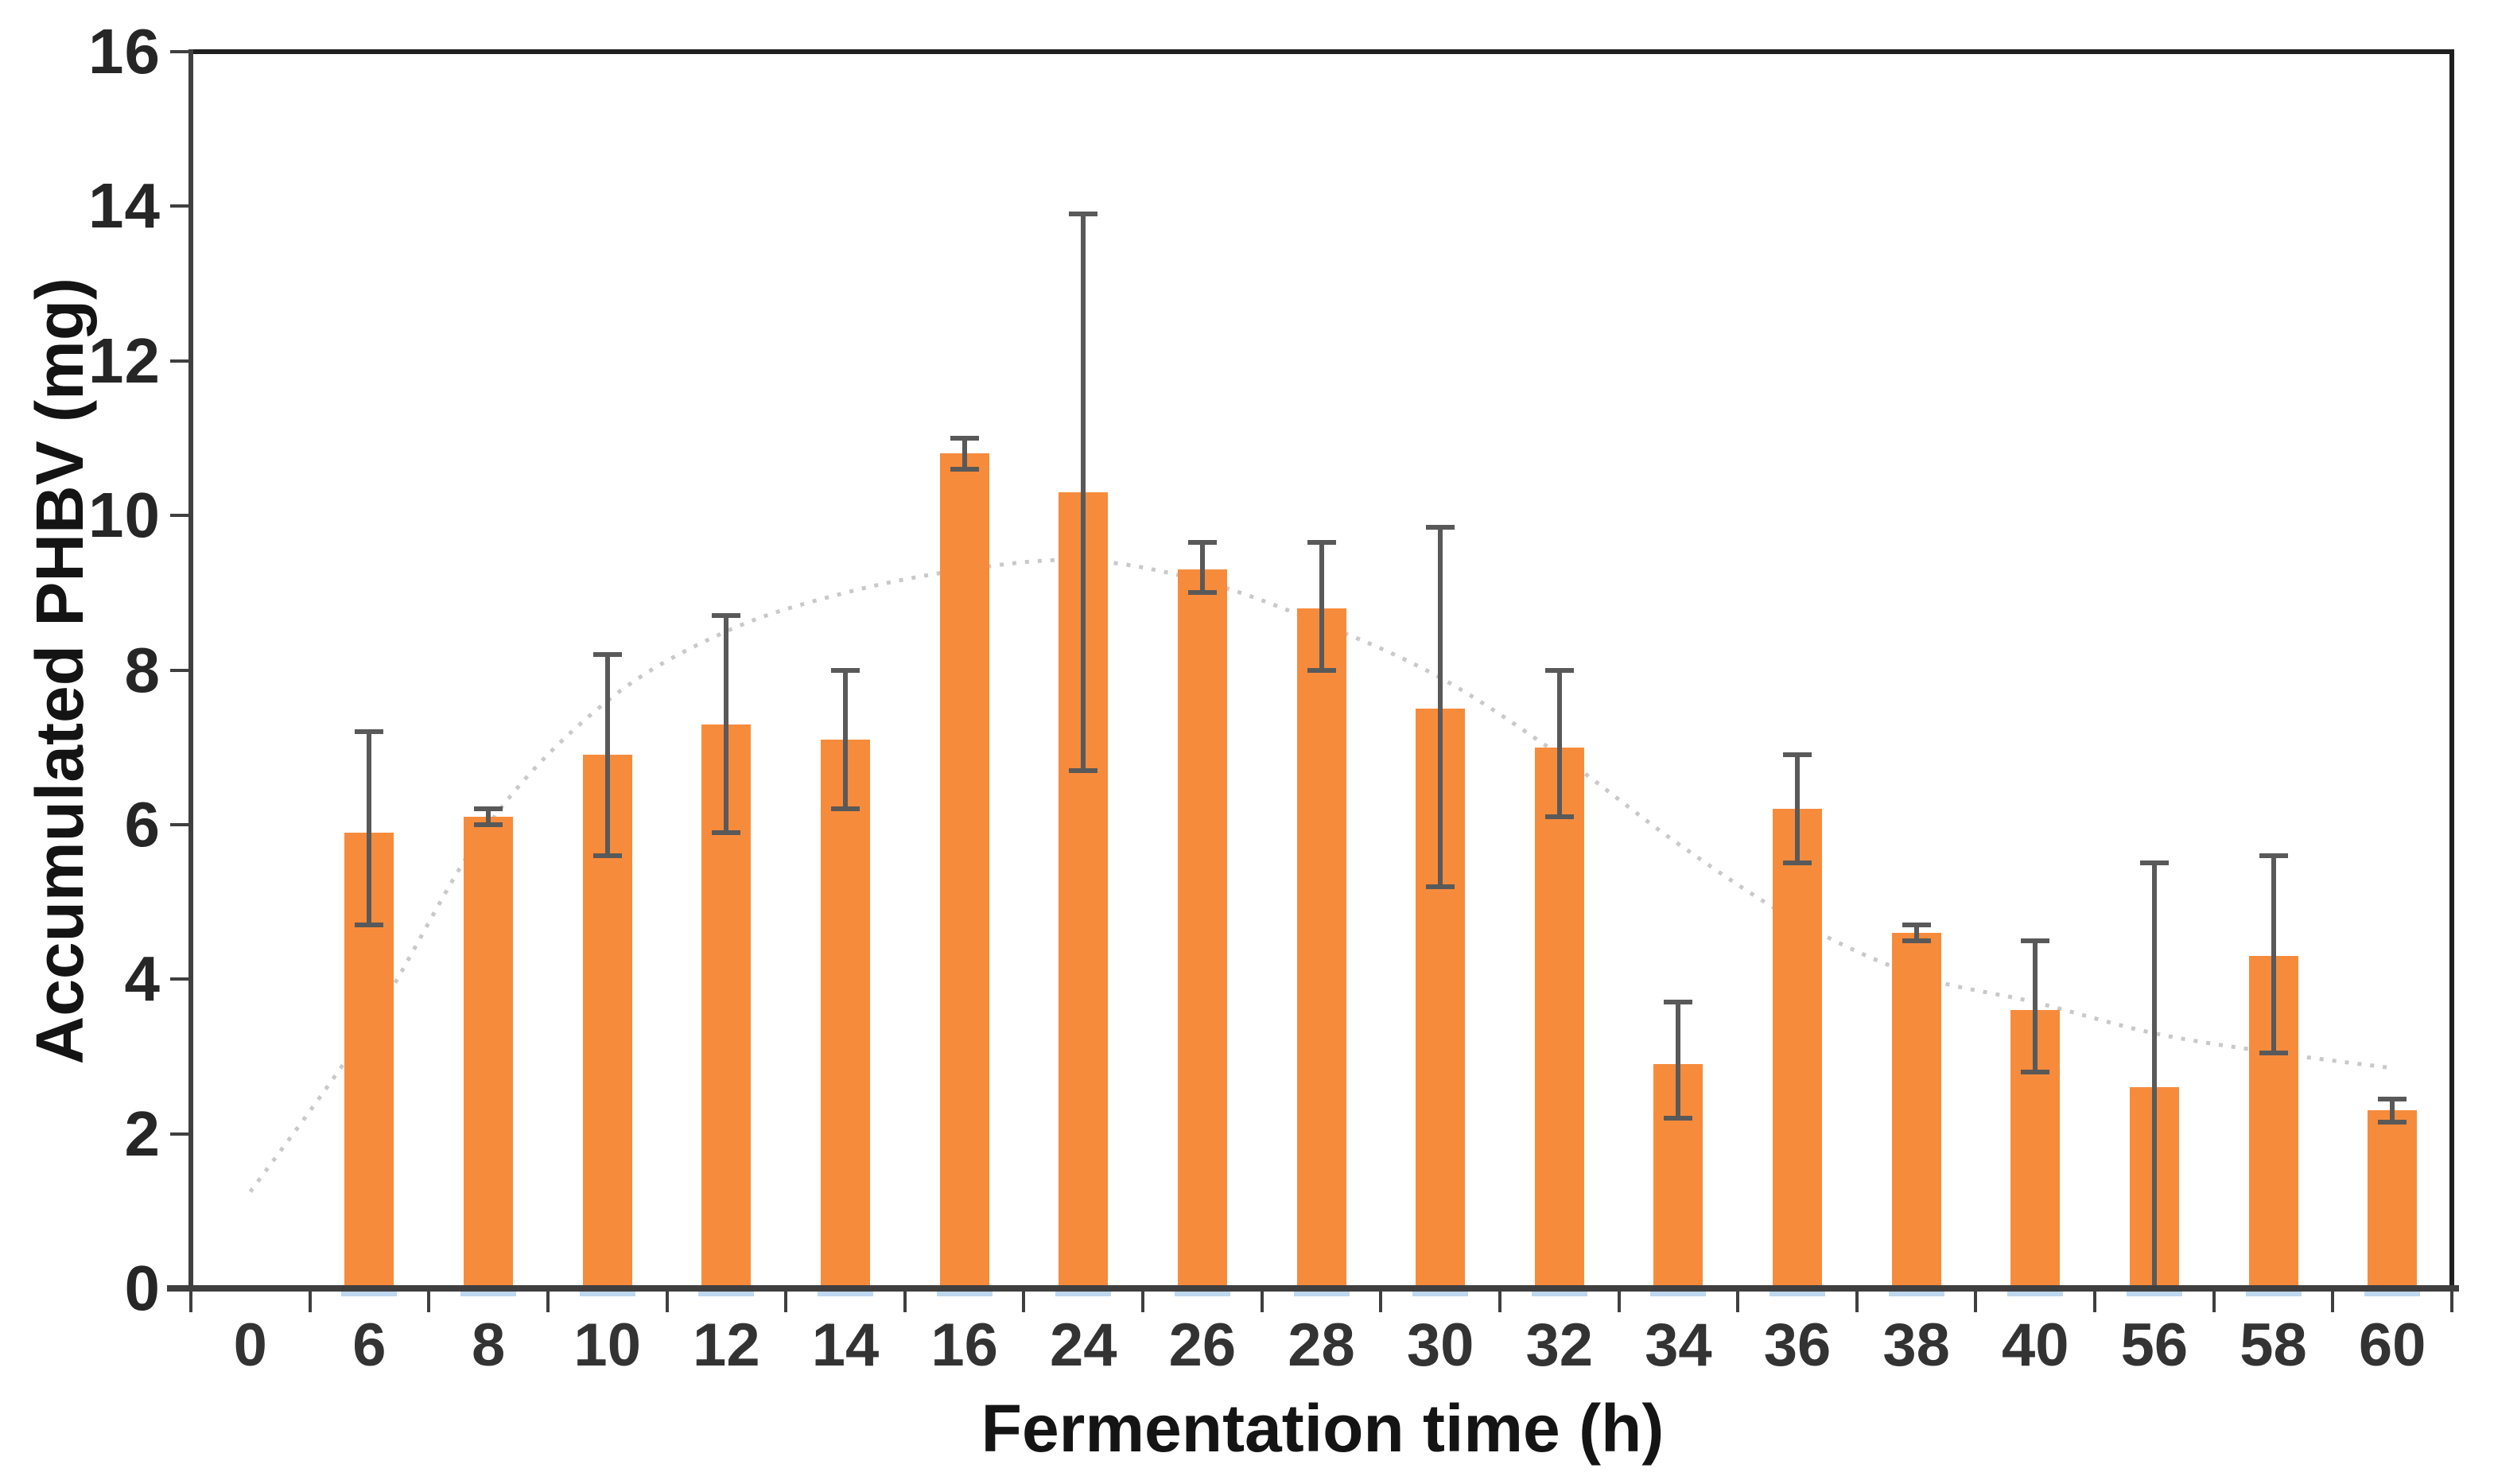 The image size is (2494, 1484). What do you see at coordinates (124, 51) in the screenshot?
I see `y-tick-label: 16` at bounding box center [124, 51].